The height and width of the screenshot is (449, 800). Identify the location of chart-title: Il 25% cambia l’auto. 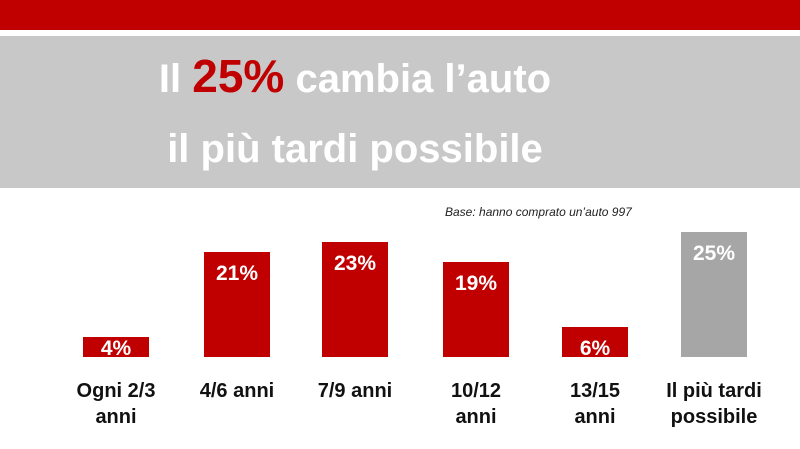
(355, 76).